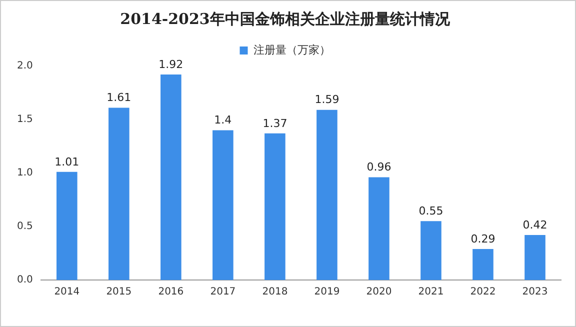 The width and height of the screenshot is (576, 327). What do you see at coordinates (24, 66) in the screenshot?
I see `y-tick-label: 2.0` at bounding box center [24, 66].